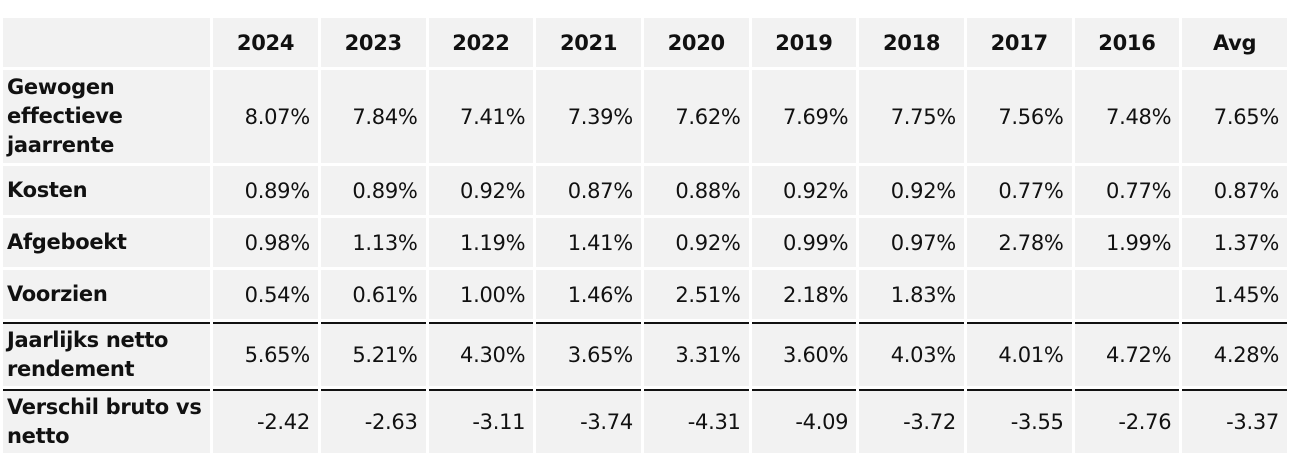  What do you see at coordinates (107, 421) in the screenshot?
I see `row-label: Verschil bruto vs netto` at bounding box center [107, 421].